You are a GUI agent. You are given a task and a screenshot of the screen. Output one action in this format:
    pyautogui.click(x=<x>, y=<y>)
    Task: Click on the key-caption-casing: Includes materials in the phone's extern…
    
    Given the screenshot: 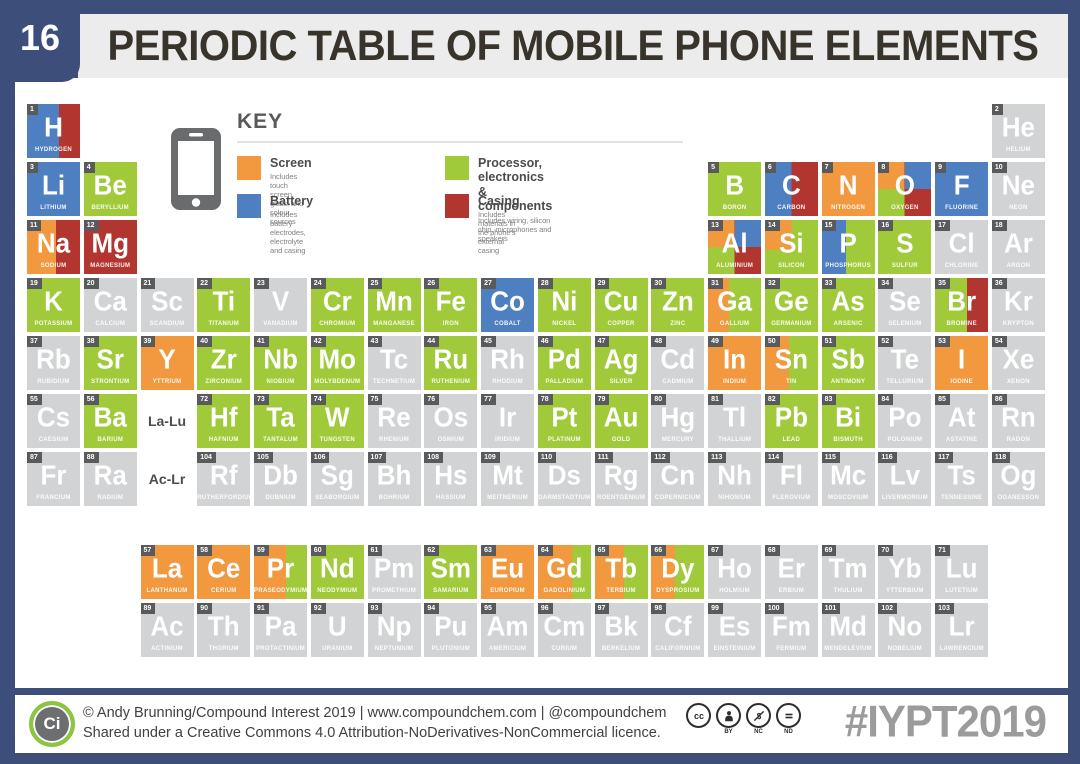 What is the action you would take?
    pyautogui.click(x=497, y=233)
    